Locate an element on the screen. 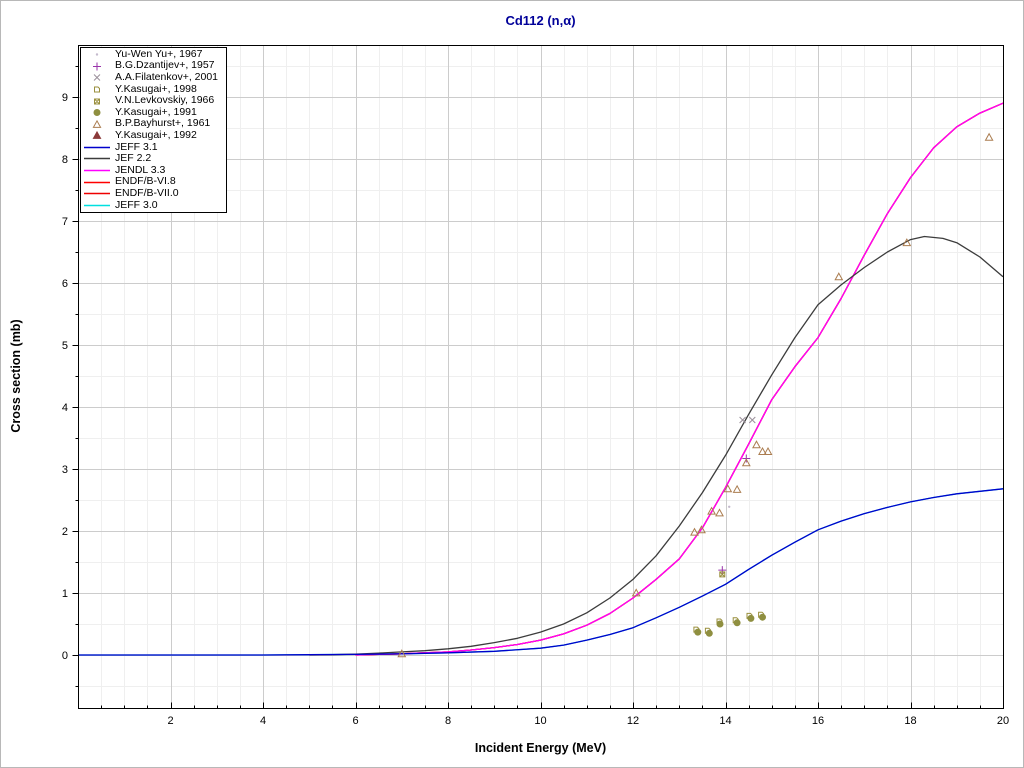  legend-entry: V.N.Levkovskiy, 1966 is located at coordinates (153, 101).